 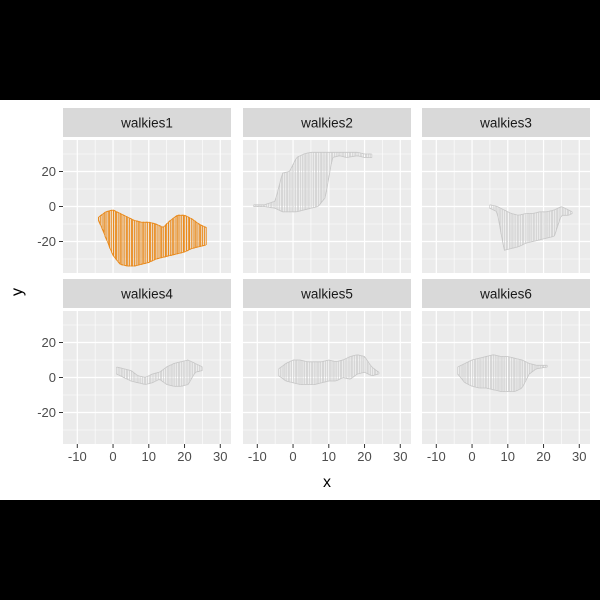 I want to click on facet-walkies3: walkies3, so click(x=506, y=190).